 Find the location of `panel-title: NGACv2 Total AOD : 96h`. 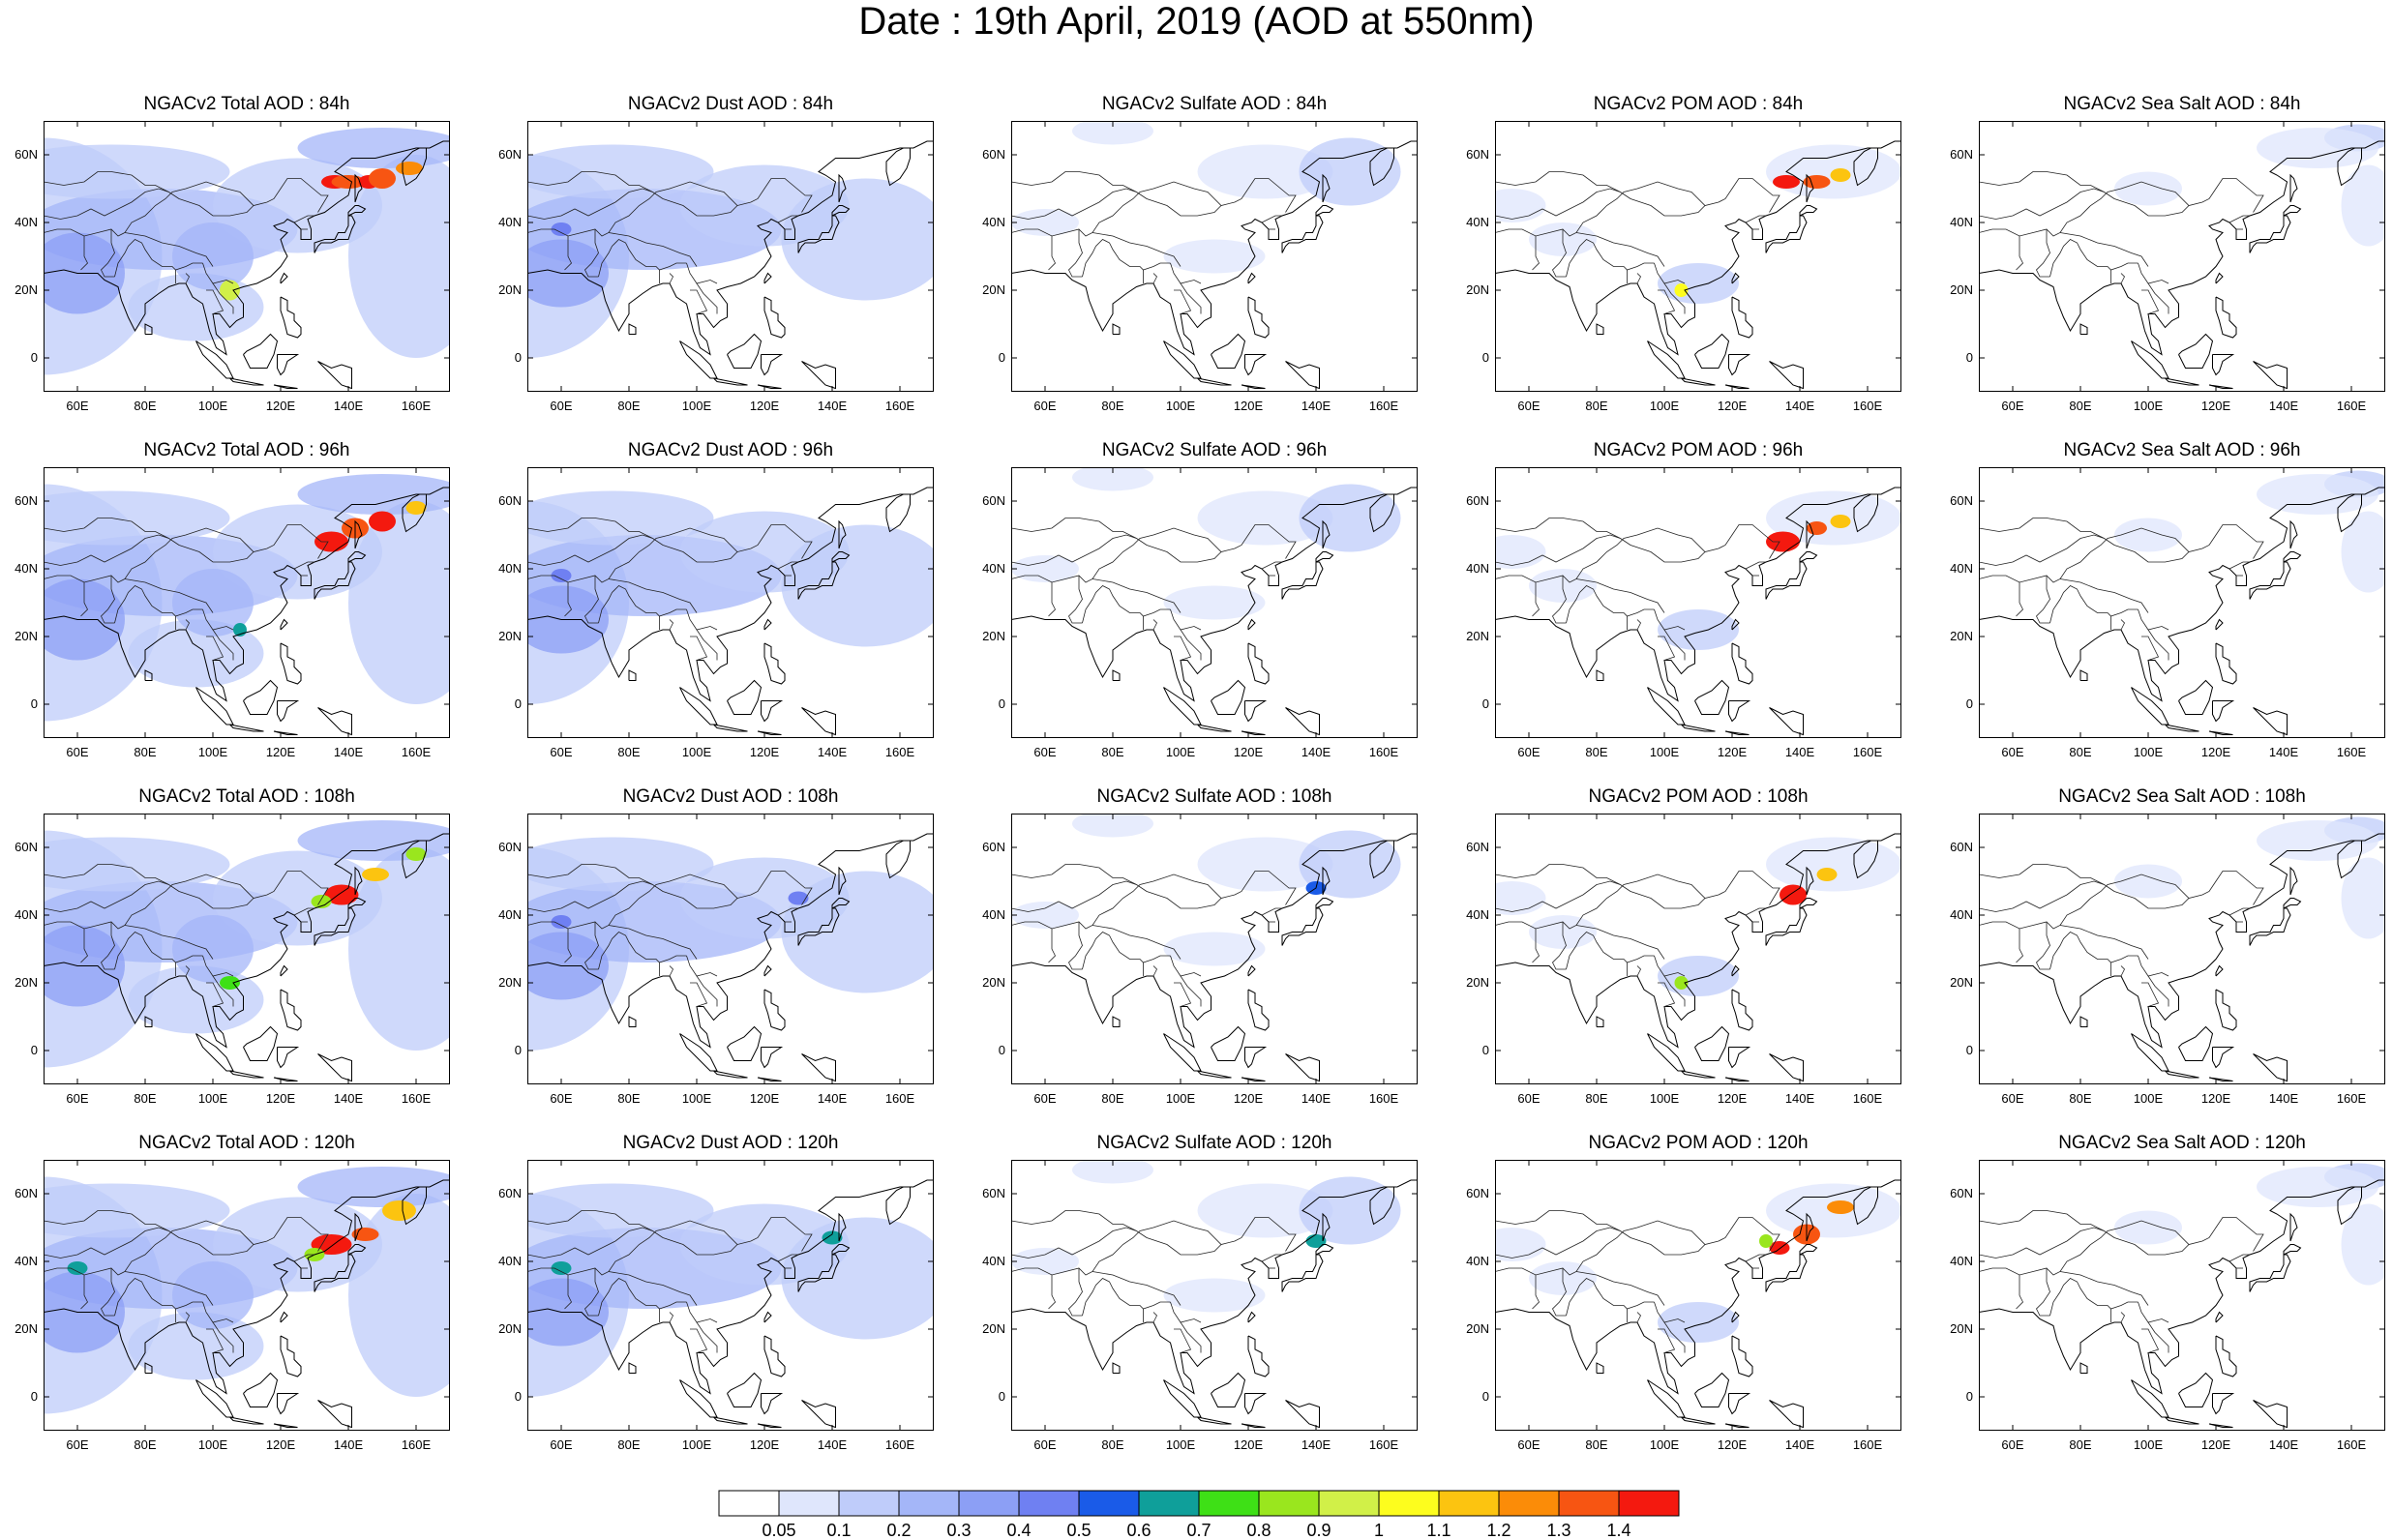

panel-title: NGACv2 Total AOD : 96h is located at coordinates (246, 450).